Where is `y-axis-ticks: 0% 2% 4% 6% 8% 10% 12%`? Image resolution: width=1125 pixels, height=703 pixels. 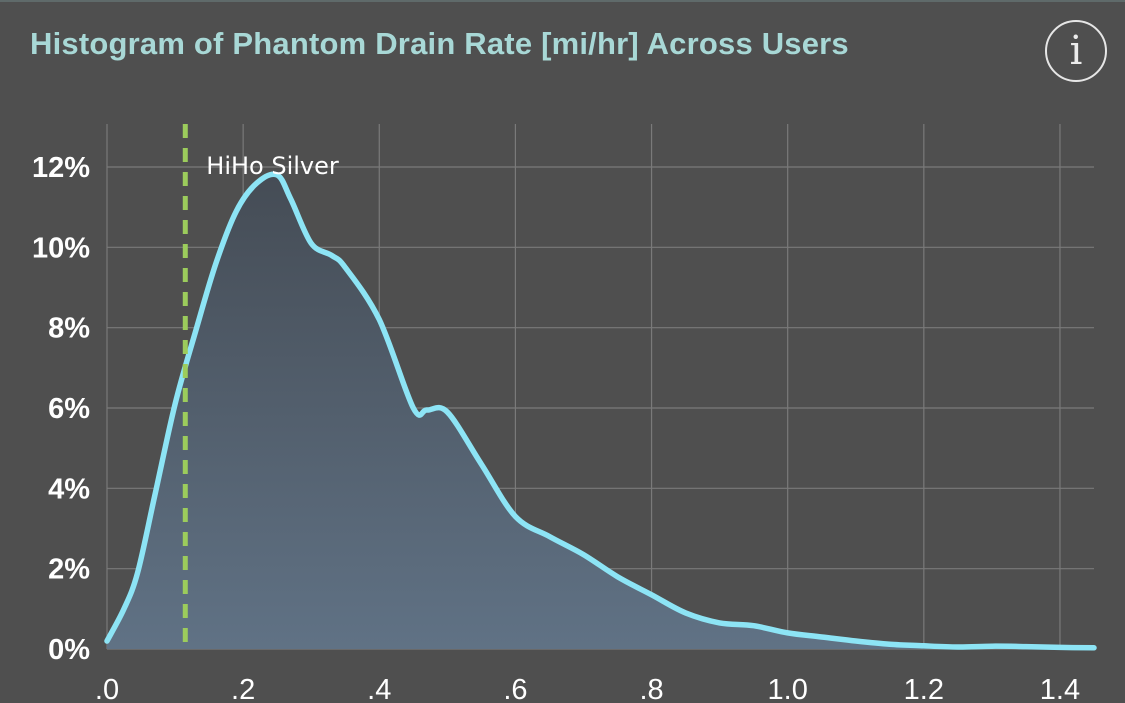
y-axis-ticks: 0% 2% 4% 6% 8% 10% 12% is located at coordinates (61, 409).